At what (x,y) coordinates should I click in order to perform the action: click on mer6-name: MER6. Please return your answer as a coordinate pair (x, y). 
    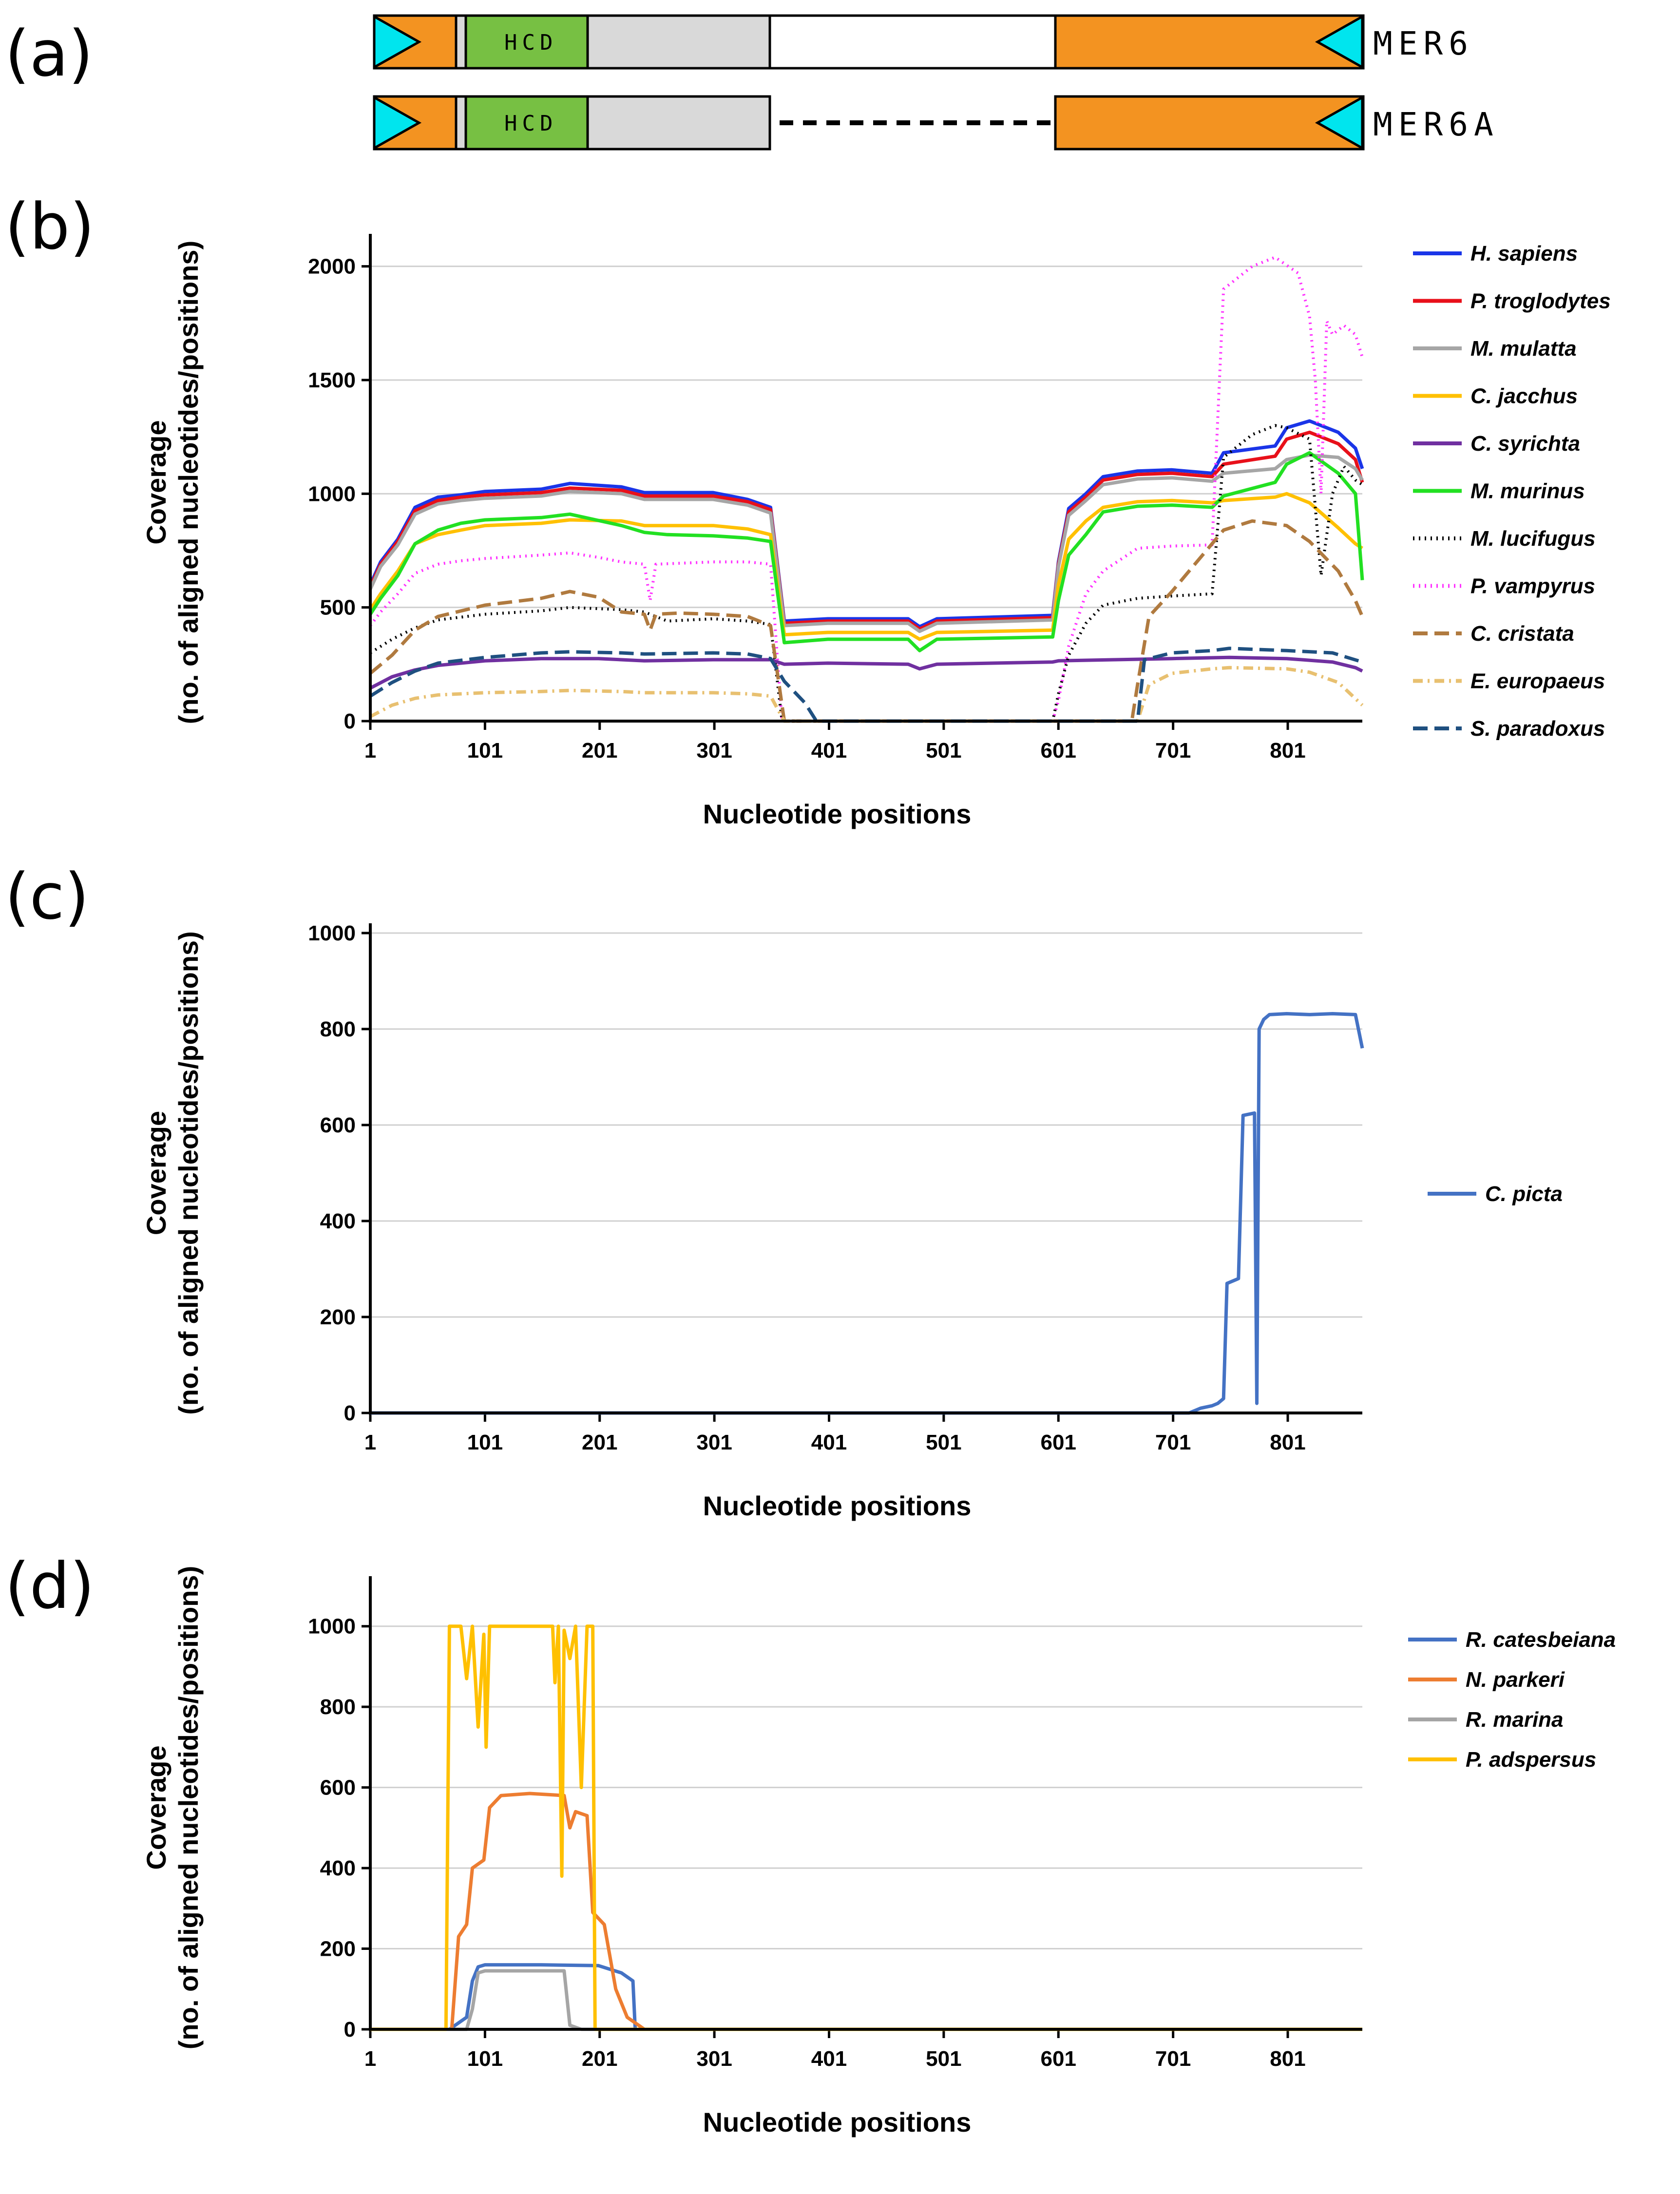
    Looking at the image, I should click on (1423, 43).